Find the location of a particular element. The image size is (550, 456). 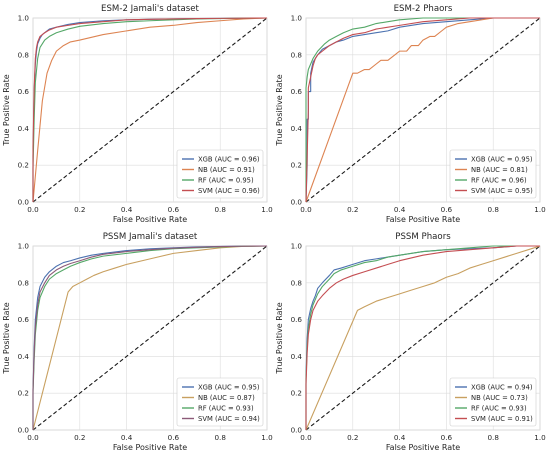

panel-title: PSSM Phaors is located at coordinates (423, 237).